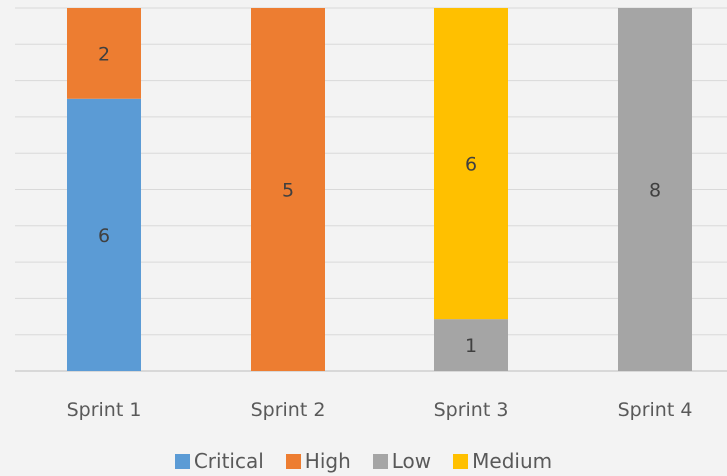 Image resolution: width=727 pixels, height=476 pixels. What do you see at coordinates (327, 461) in the screenshot?
I see `legend-label: High` at bounding box center [327, 461].